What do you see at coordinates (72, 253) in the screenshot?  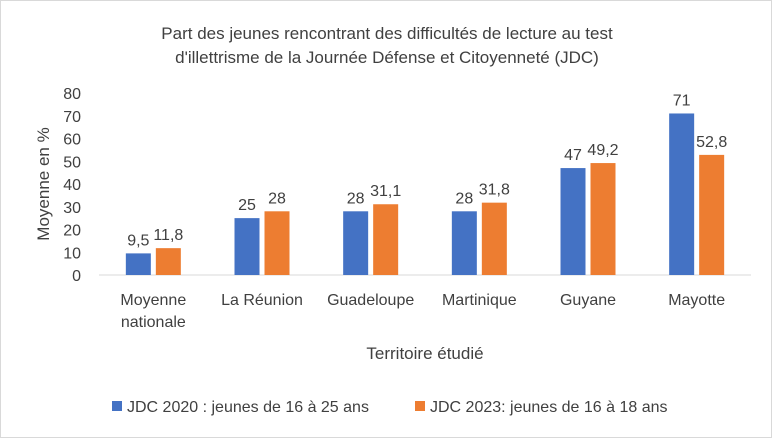 I see `y-tick-label: 10` at bounding box center [72, 253].